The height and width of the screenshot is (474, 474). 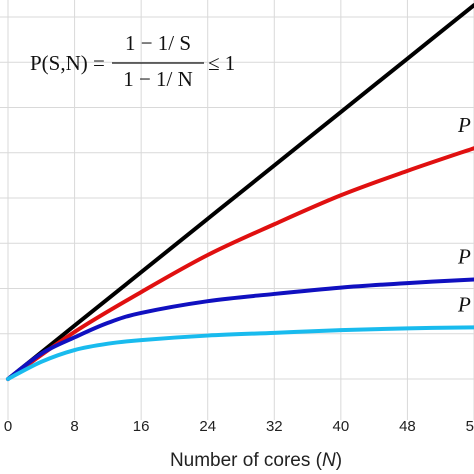 What do you see at coordinates (158, 43) in the screenshot?
I see `formula-numerator: 1 − 1/ S` at bounding box center [158, 43].